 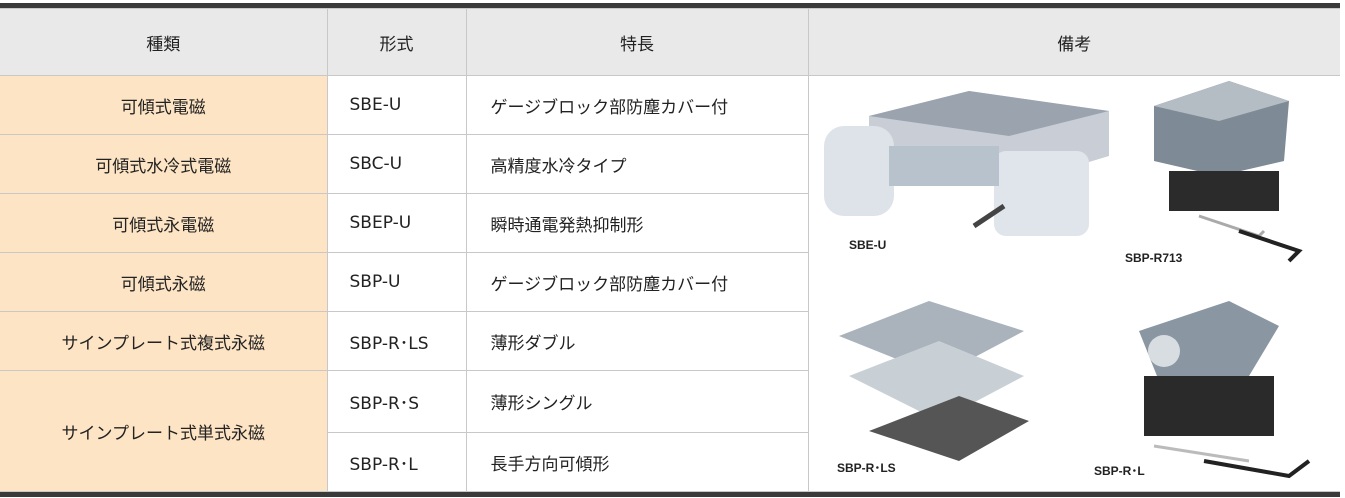 I want to click on image-sbp-r-l, so click(x=1224, y=390).